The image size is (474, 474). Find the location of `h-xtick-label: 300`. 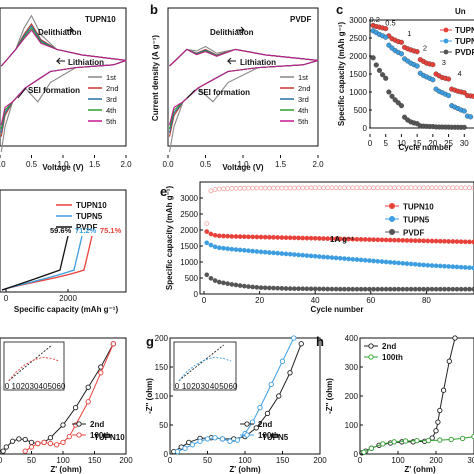

h-xtick-label: 300 is located at coordinates (470, 460).